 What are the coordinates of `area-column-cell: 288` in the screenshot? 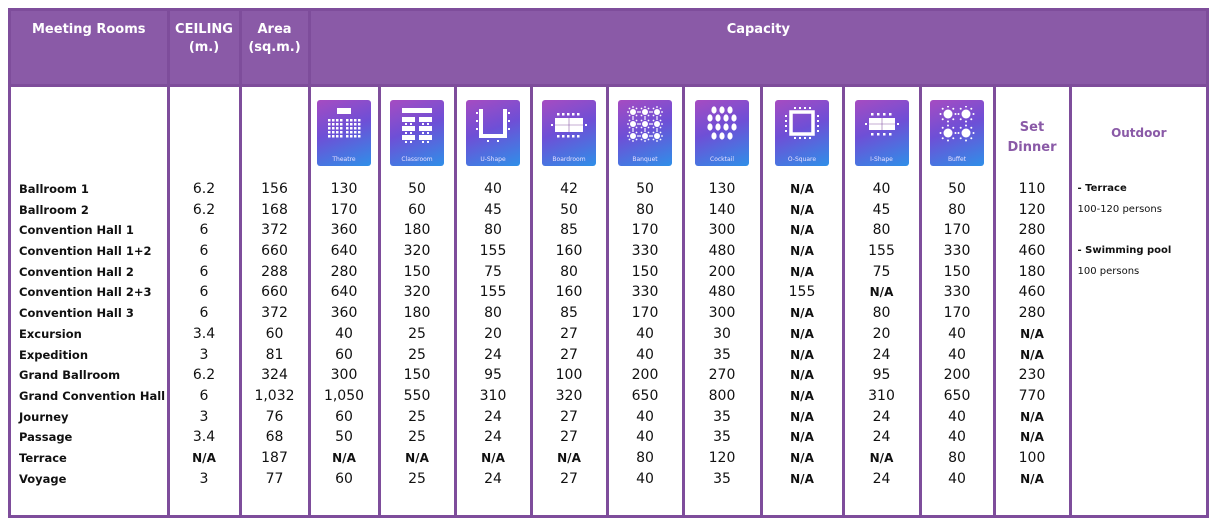 It's located at (274, 271).